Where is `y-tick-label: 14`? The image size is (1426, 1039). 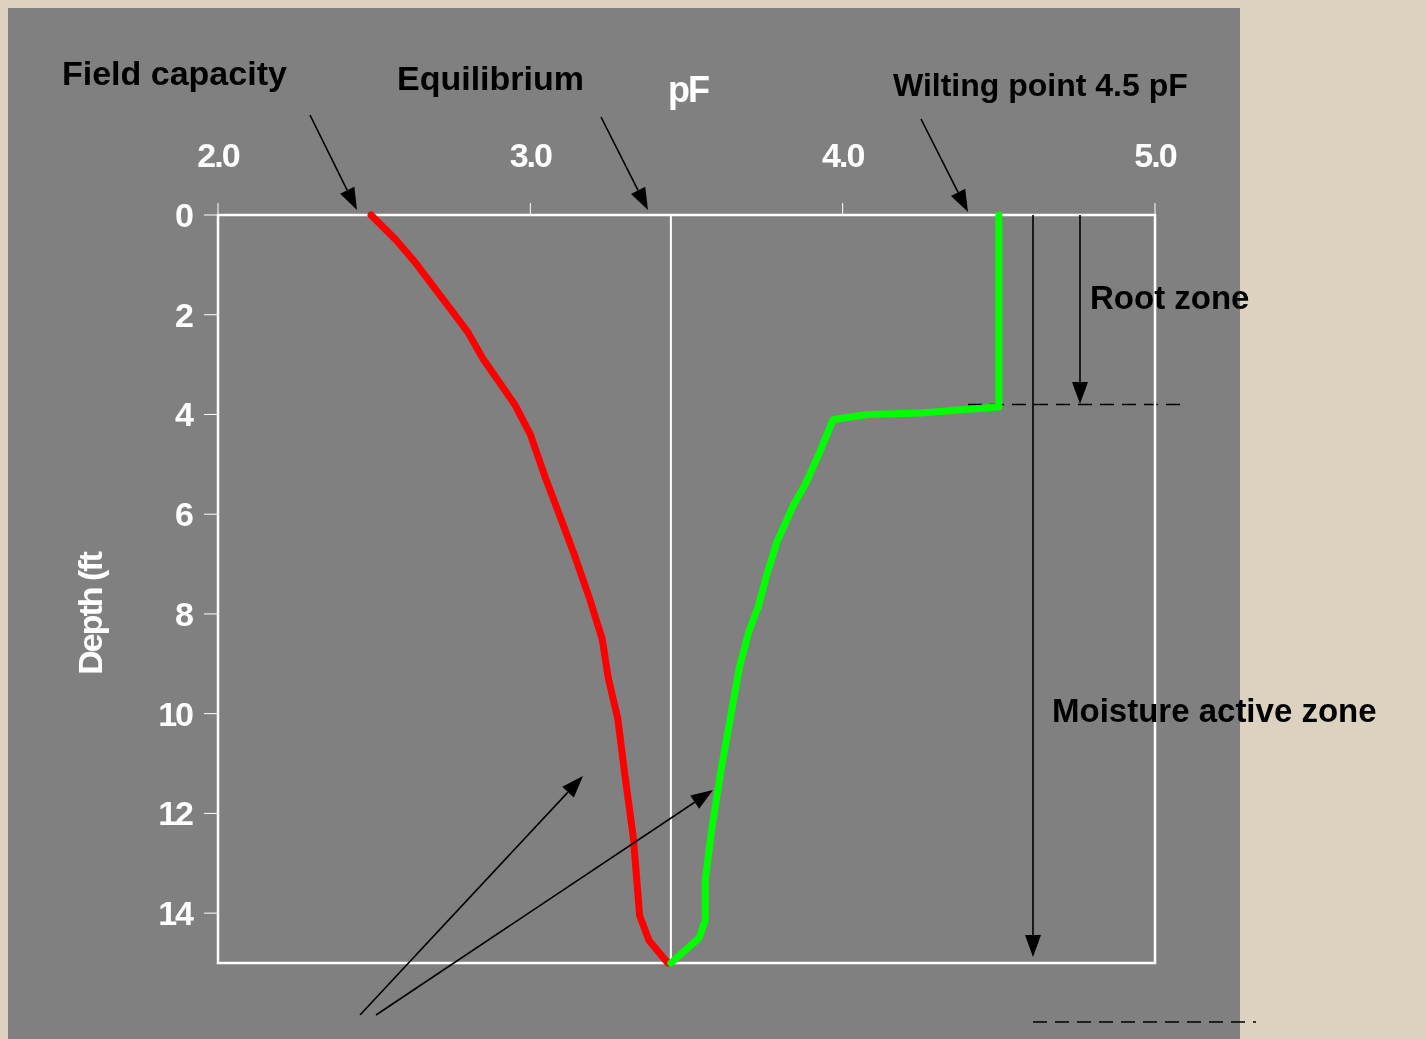 y-tick-label: 14 is located at coordinates (176, 913).